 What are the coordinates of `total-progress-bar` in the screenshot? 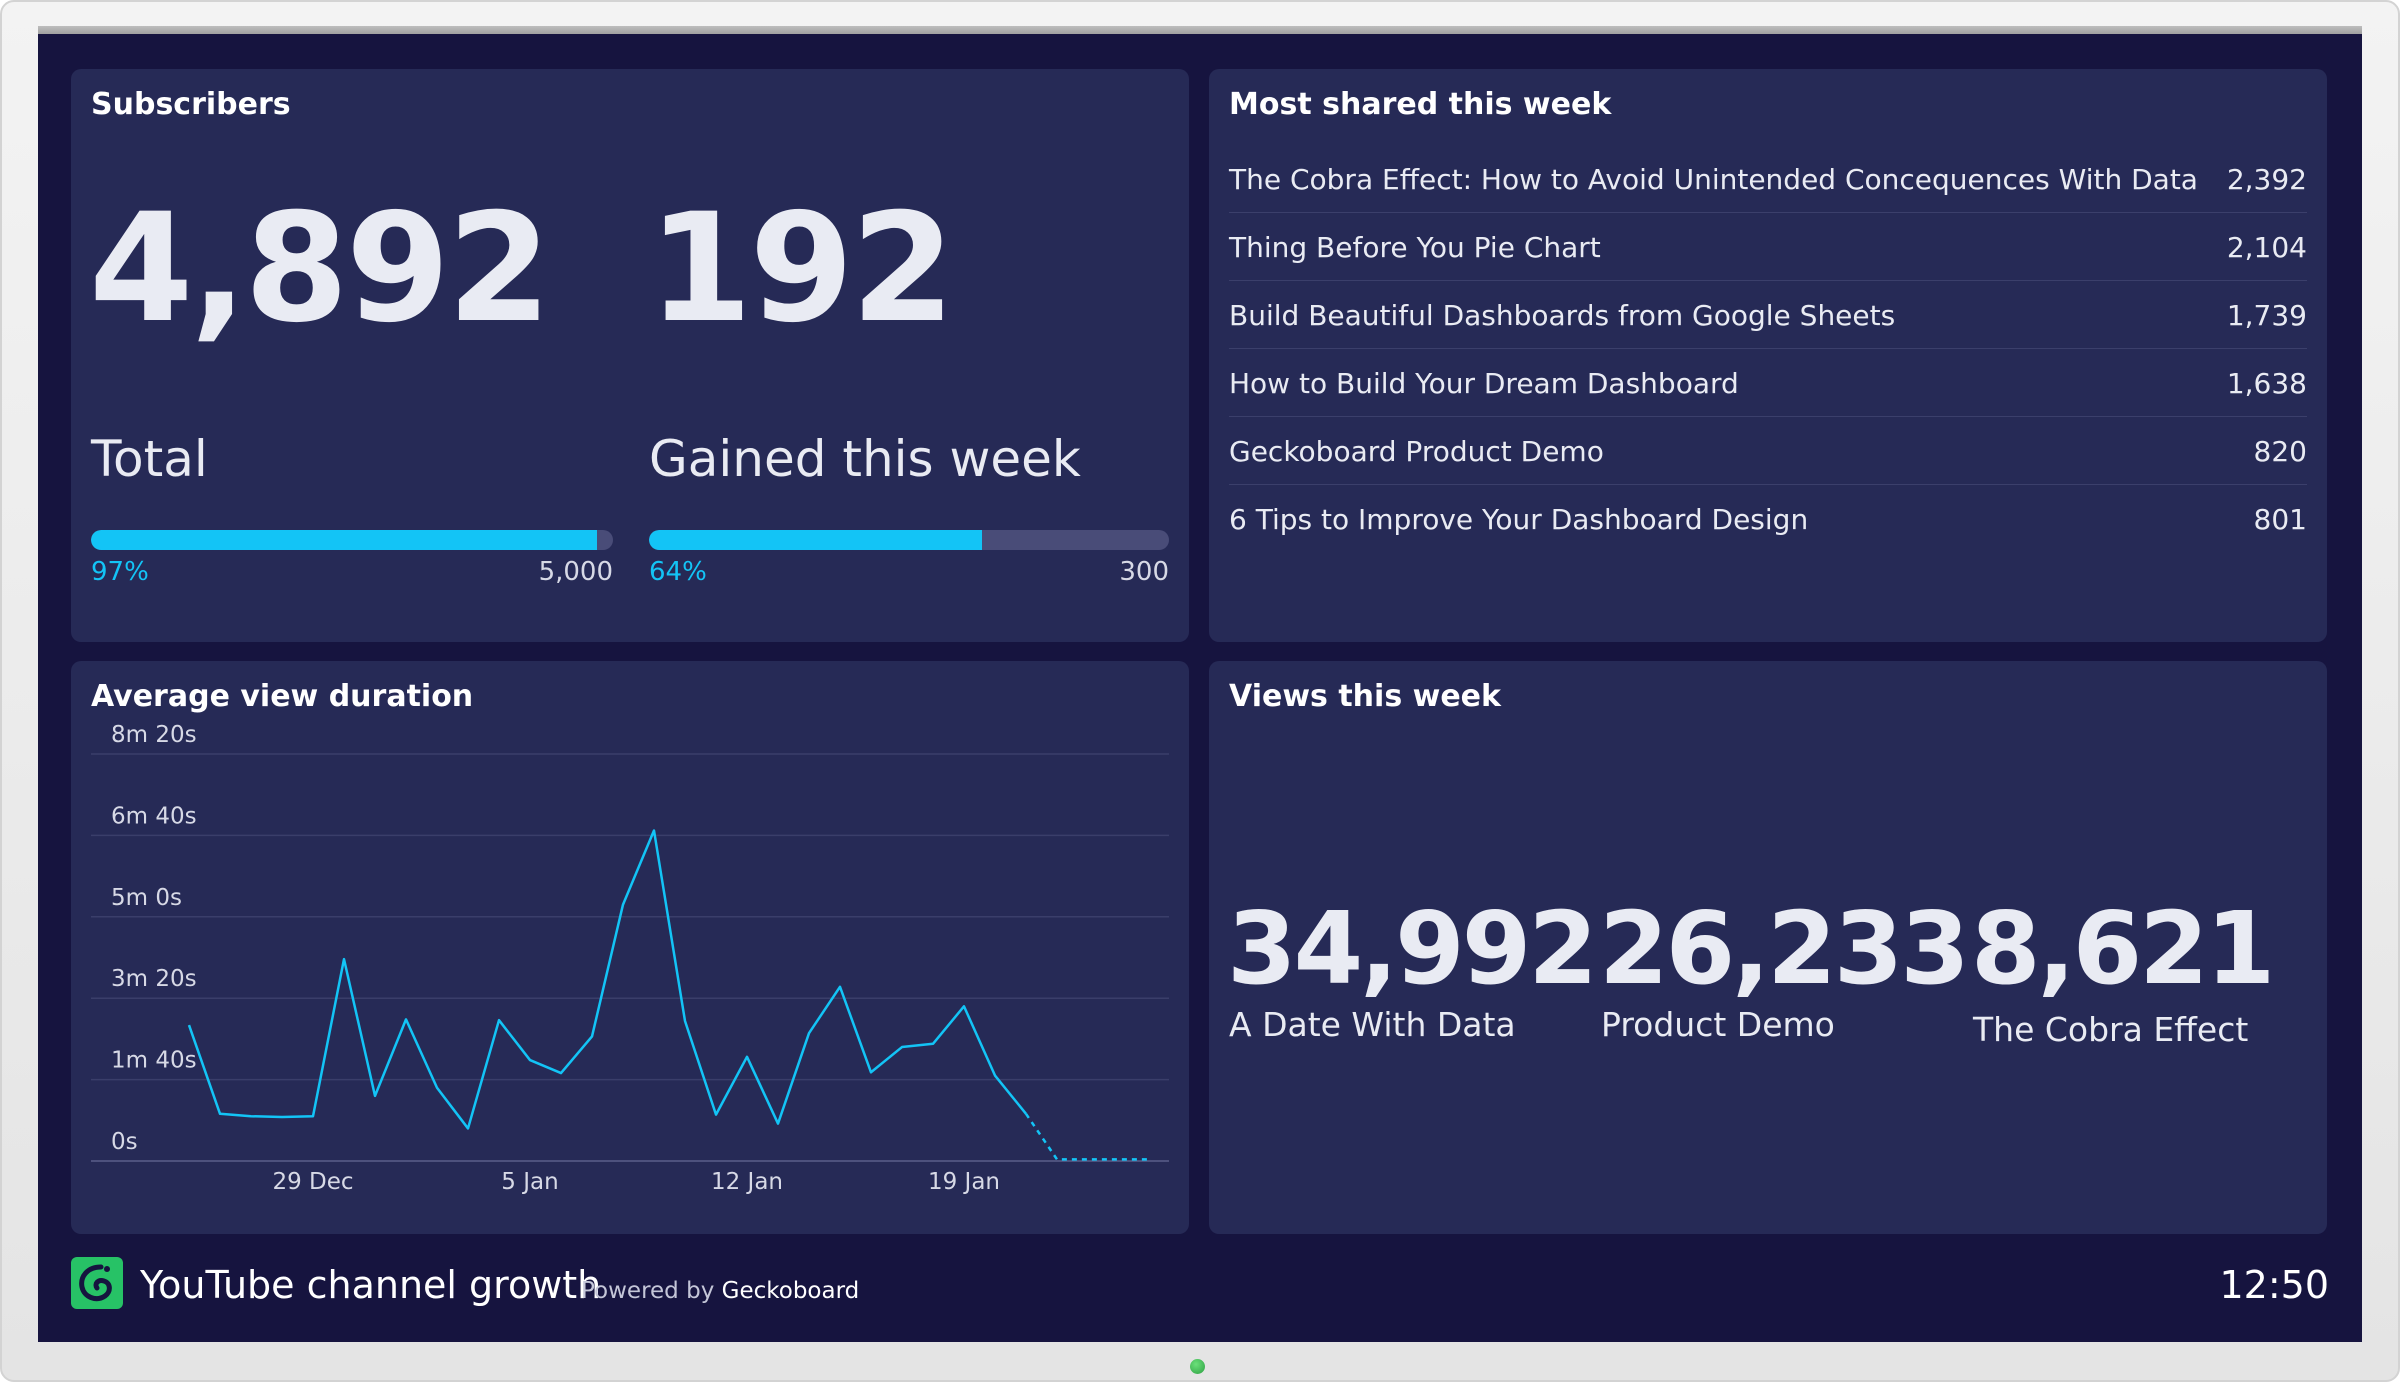 It's located at (352, 540).